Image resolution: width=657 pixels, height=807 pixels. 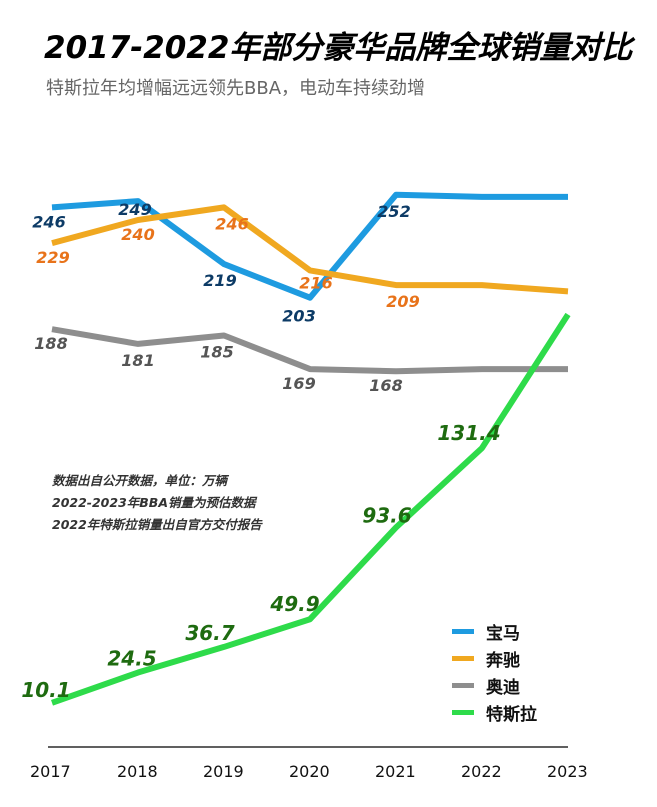 I want to click on data-label-tesla-2022: 131.4, so click(x=468, y=433).